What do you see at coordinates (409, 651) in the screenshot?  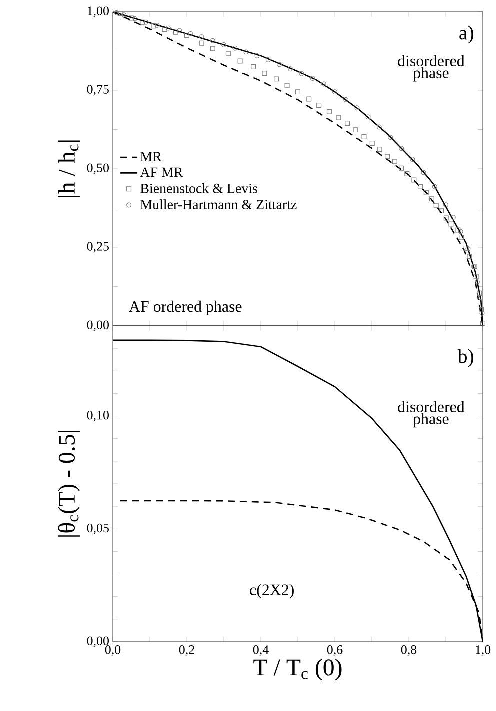 I see `x-tick-label: 0,8` at bounding box center [409, 651].